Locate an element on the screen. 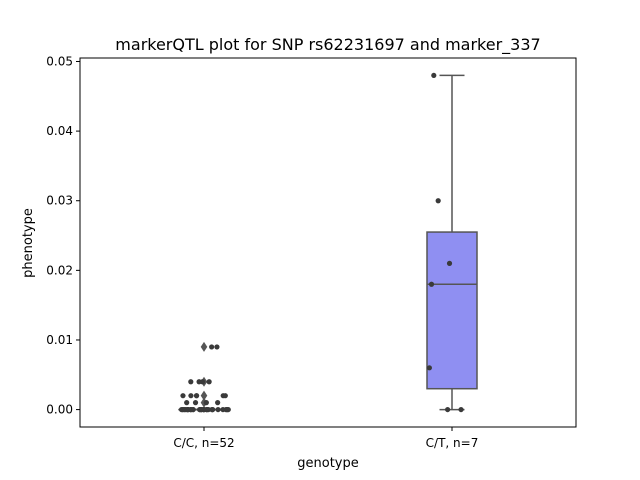  y-axis: 0.00 0.01 0.02 0.03 0.04 0.05 is located at coordinates (63, 235).